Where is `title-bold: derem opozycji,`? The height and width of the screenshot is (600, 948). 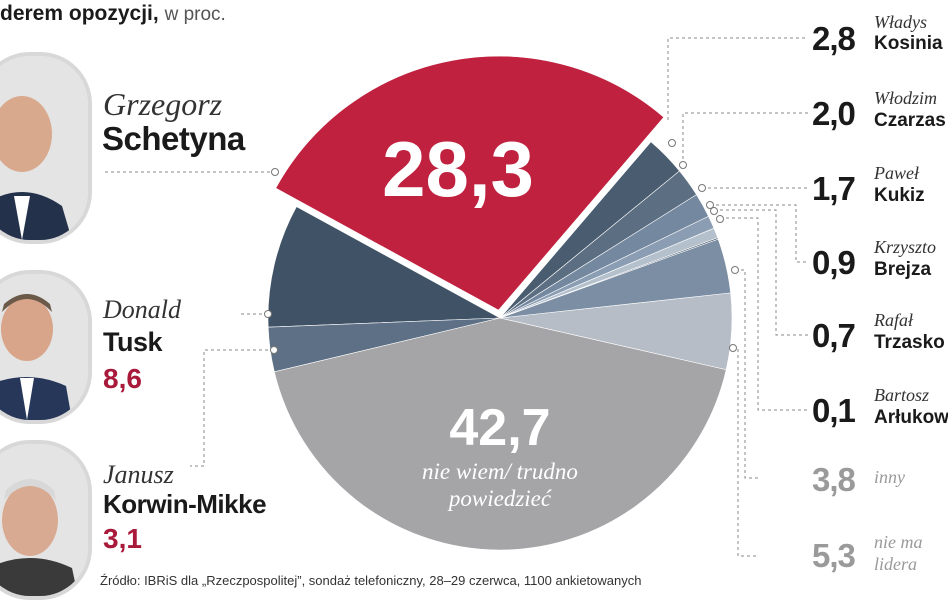
title-bold: derem opozycji, is located at coordinates (79, 13).